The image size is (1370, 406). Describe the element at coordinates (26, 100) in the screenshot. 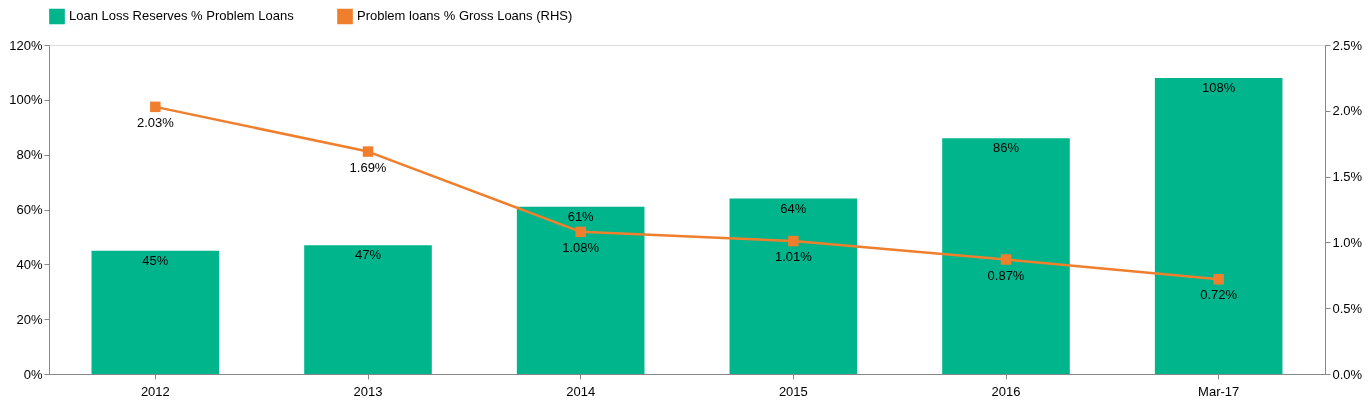

I see `y-tick-label: 100%` at that location.